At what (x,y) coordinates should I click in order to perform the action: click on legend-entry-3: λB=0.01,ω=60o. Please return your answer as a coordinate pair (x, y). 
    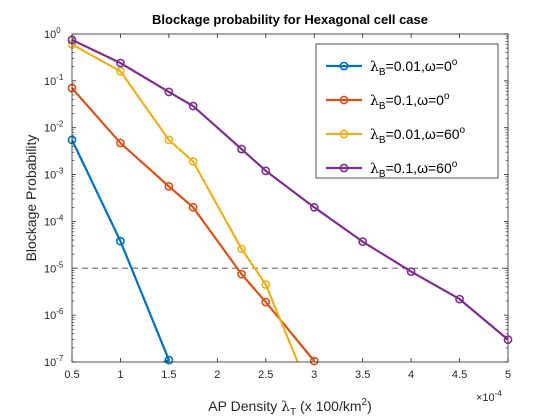
    Looking at the image, I should click on (396, 135).